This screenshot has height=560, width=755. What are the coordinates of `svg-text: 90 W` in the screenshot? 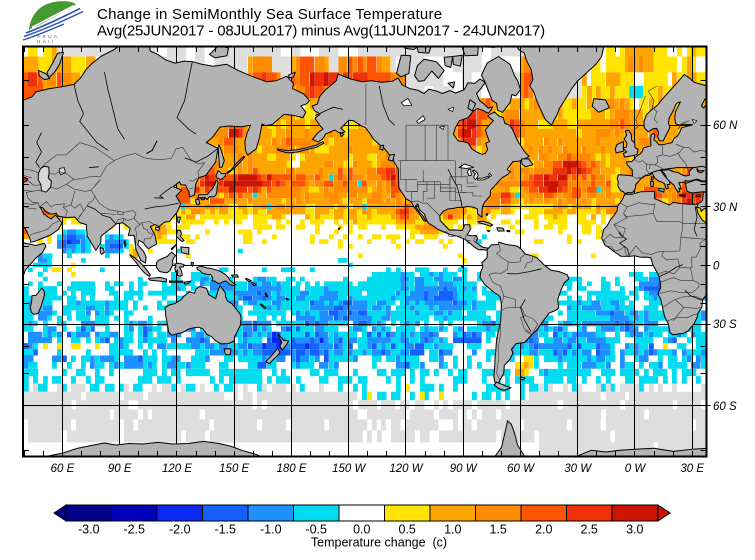 It's located at (464, 469).